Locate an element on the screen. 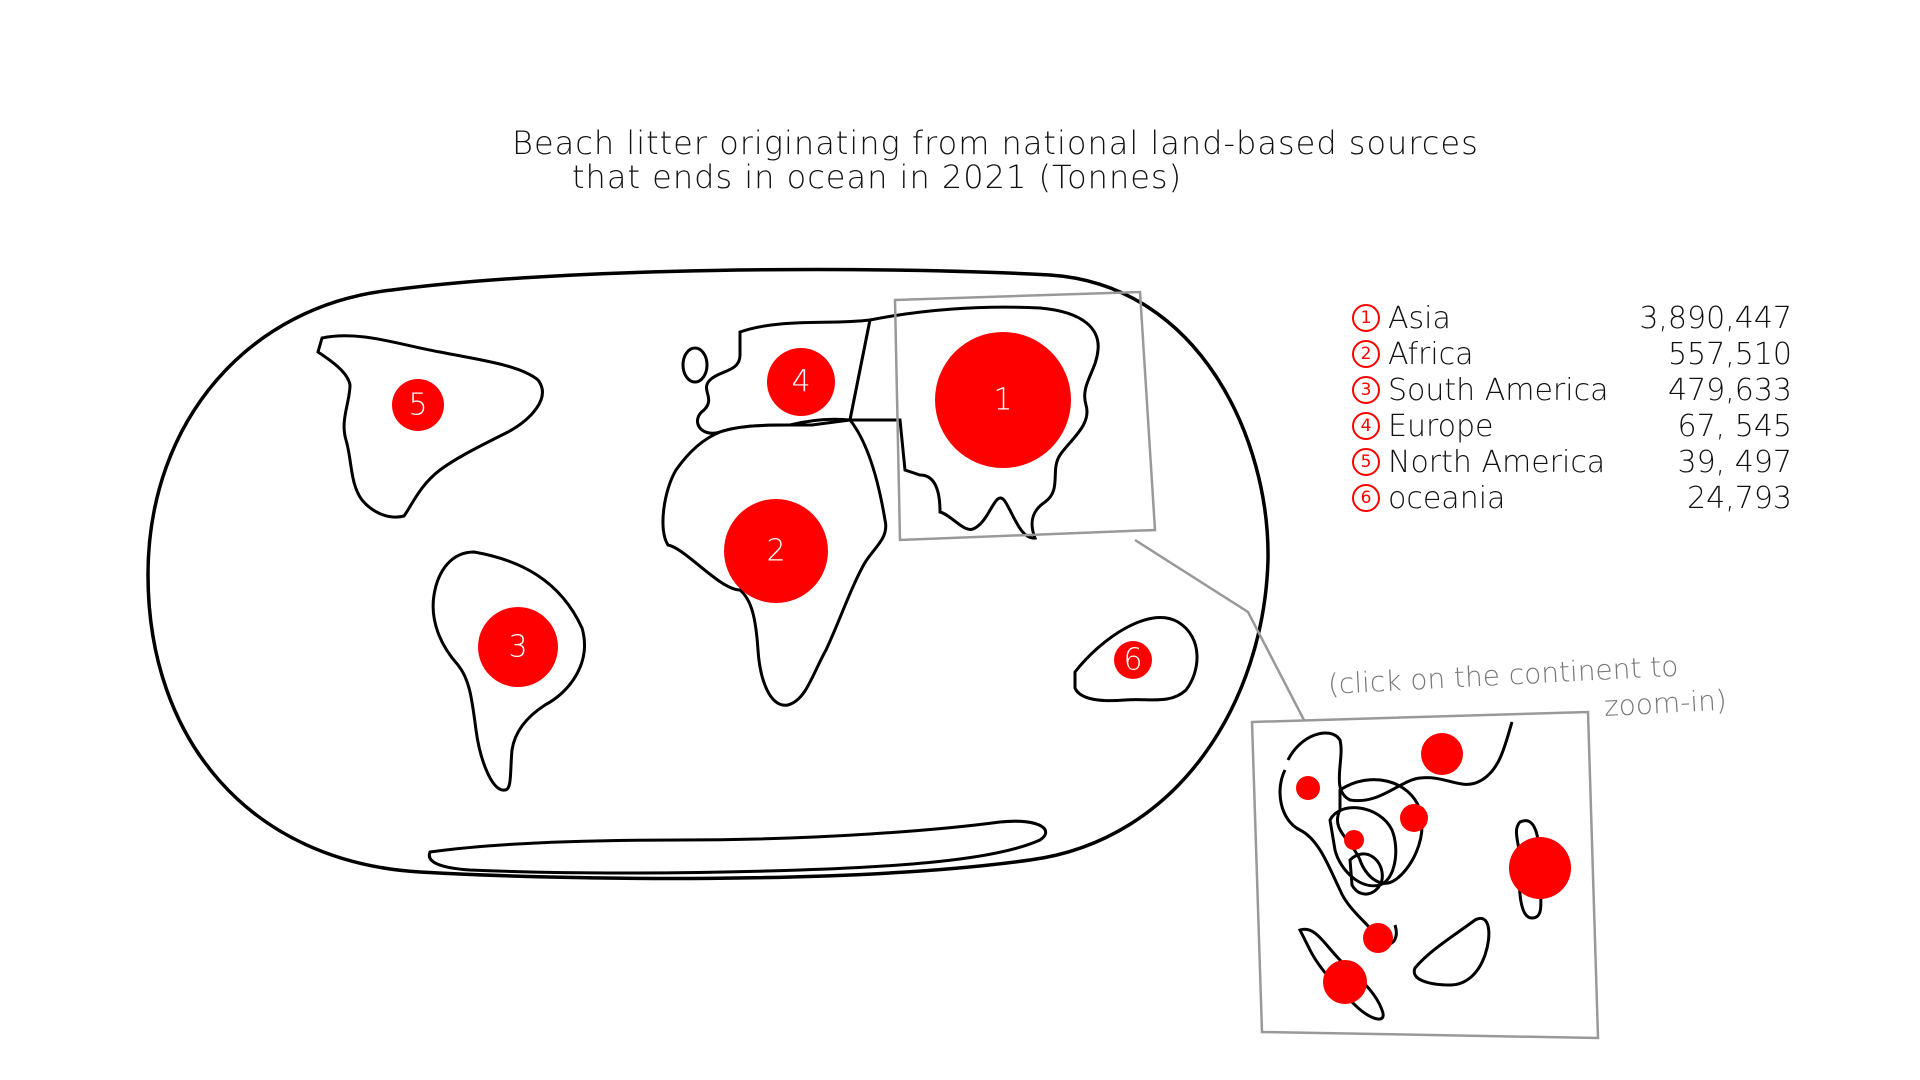 The height and width of the screenshot is (1080, 1920). legend-label: Africa is located at coordinates (1431, 354).